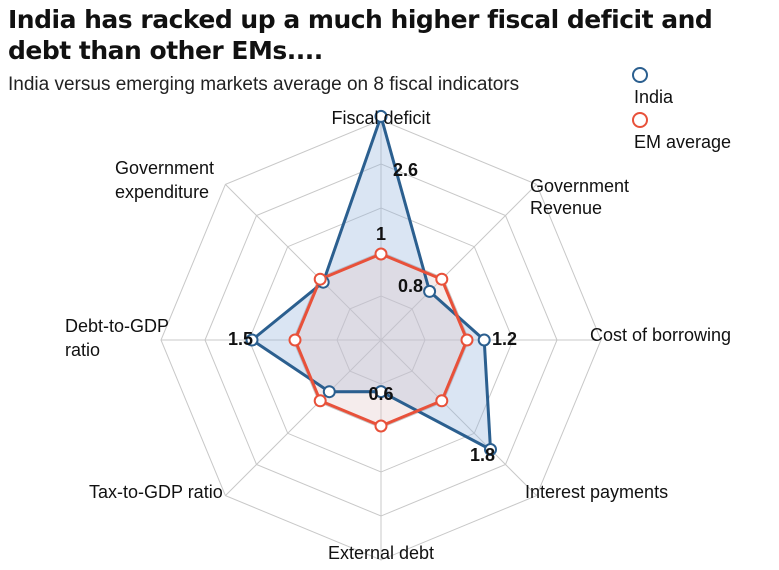 Image resolution: width=779 pixels, height=570 pixels. Describe the element at coordinates (162, 192) in the screenshot. I see `axis-label: expenditure` at that location.